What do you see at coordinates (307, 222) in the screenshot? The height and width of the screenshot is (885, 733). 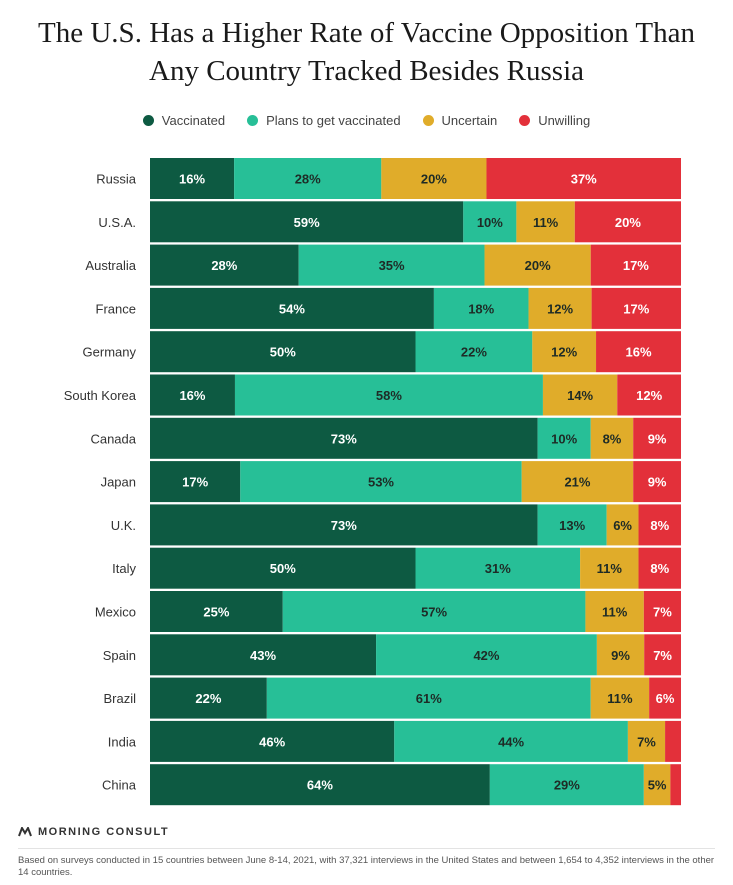 I see `data-label: 59%` at bounding box center [307, 222].